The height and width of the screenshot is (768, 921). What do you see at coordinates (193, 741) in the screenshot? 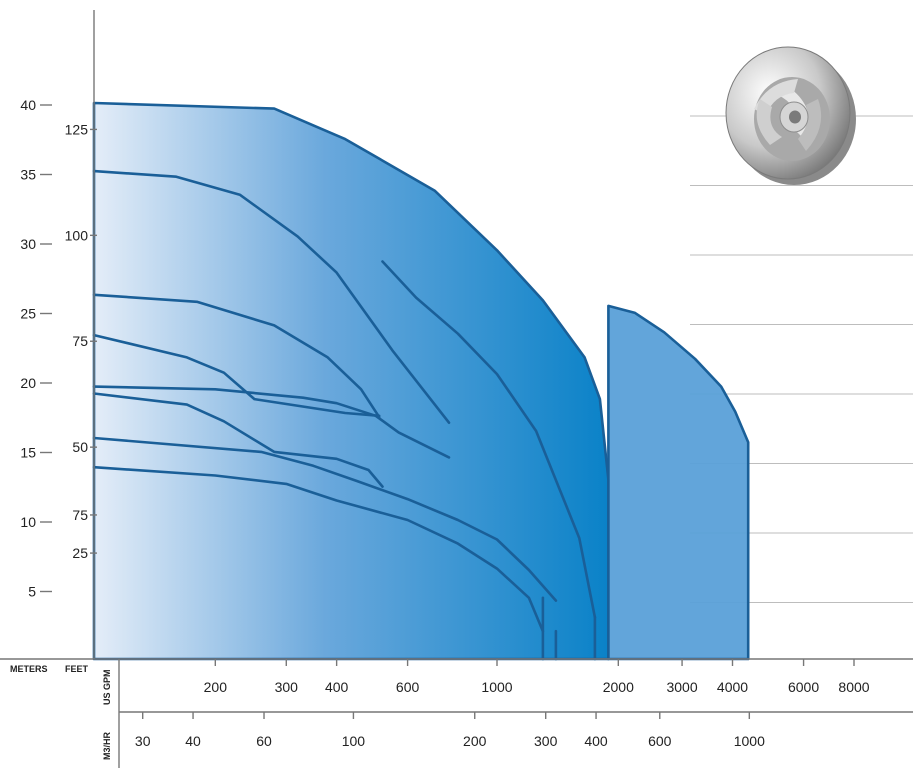
I see `m3hr-tick-1: 40` at bounding box center [193, 741].